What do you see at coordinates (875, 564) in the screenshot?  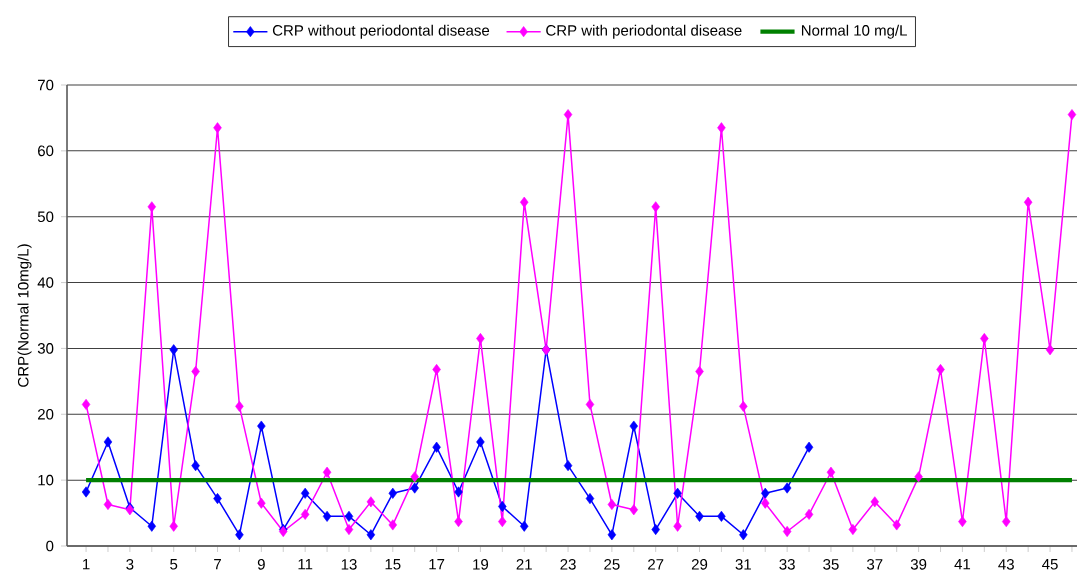 I see `x-tick-label: 37` at bounding box center [875, 564].